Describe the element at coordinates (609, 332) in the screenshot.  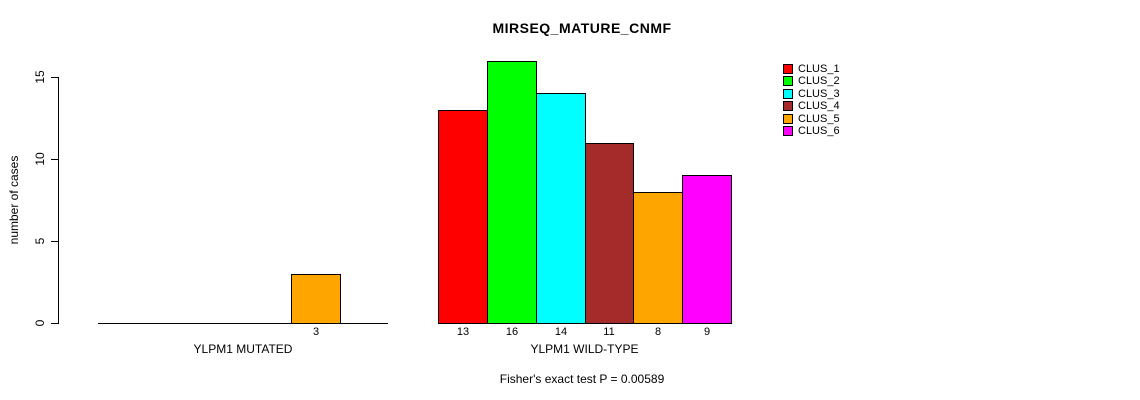
I see `bar-value-label: 11` at that location.